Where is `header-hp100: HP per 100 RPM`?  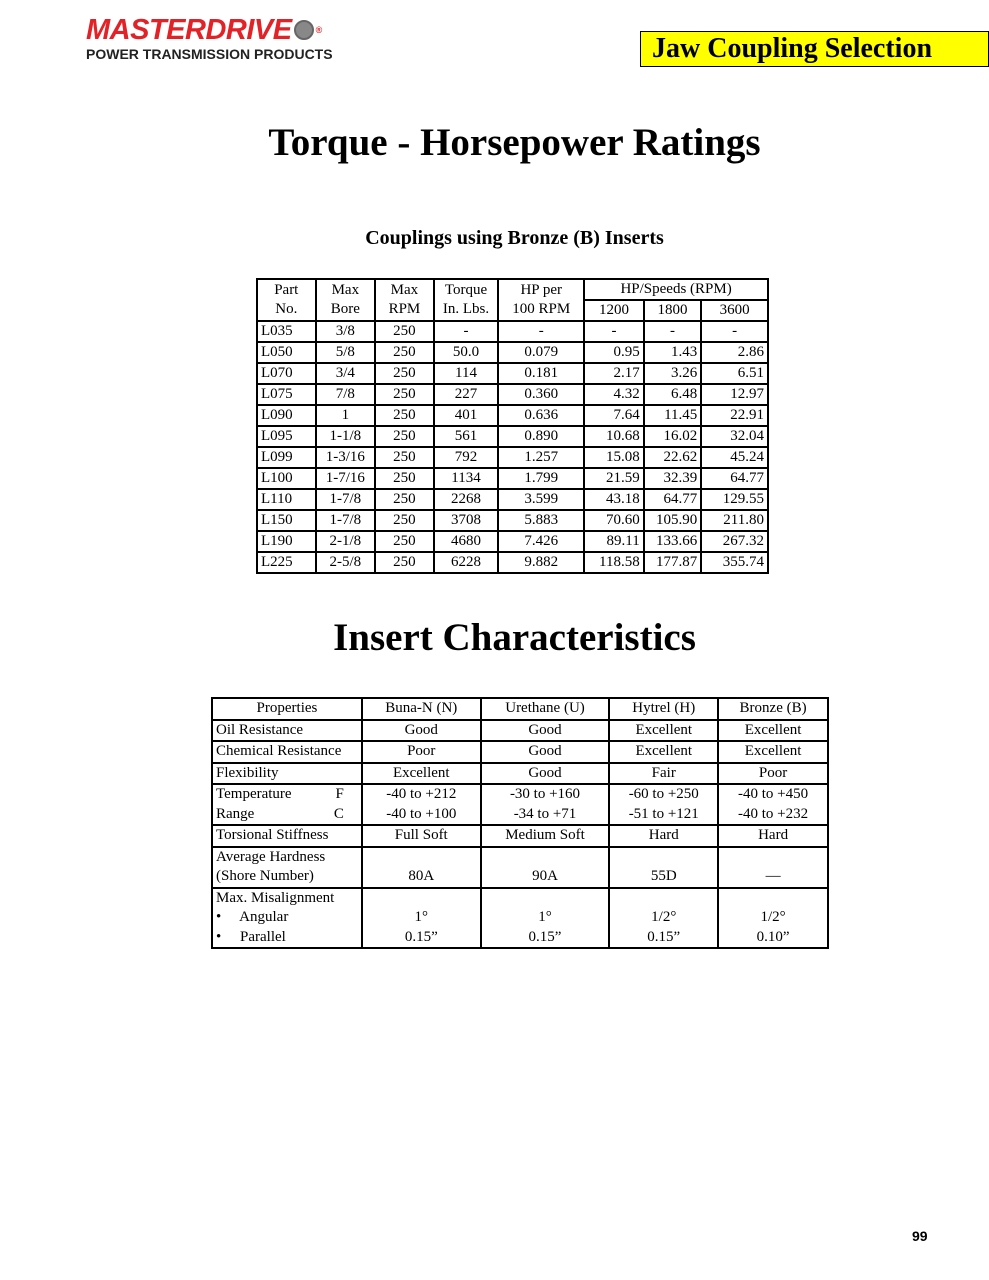
header-hp100: HP per 100 RPM is located at coordinates (541, 300).